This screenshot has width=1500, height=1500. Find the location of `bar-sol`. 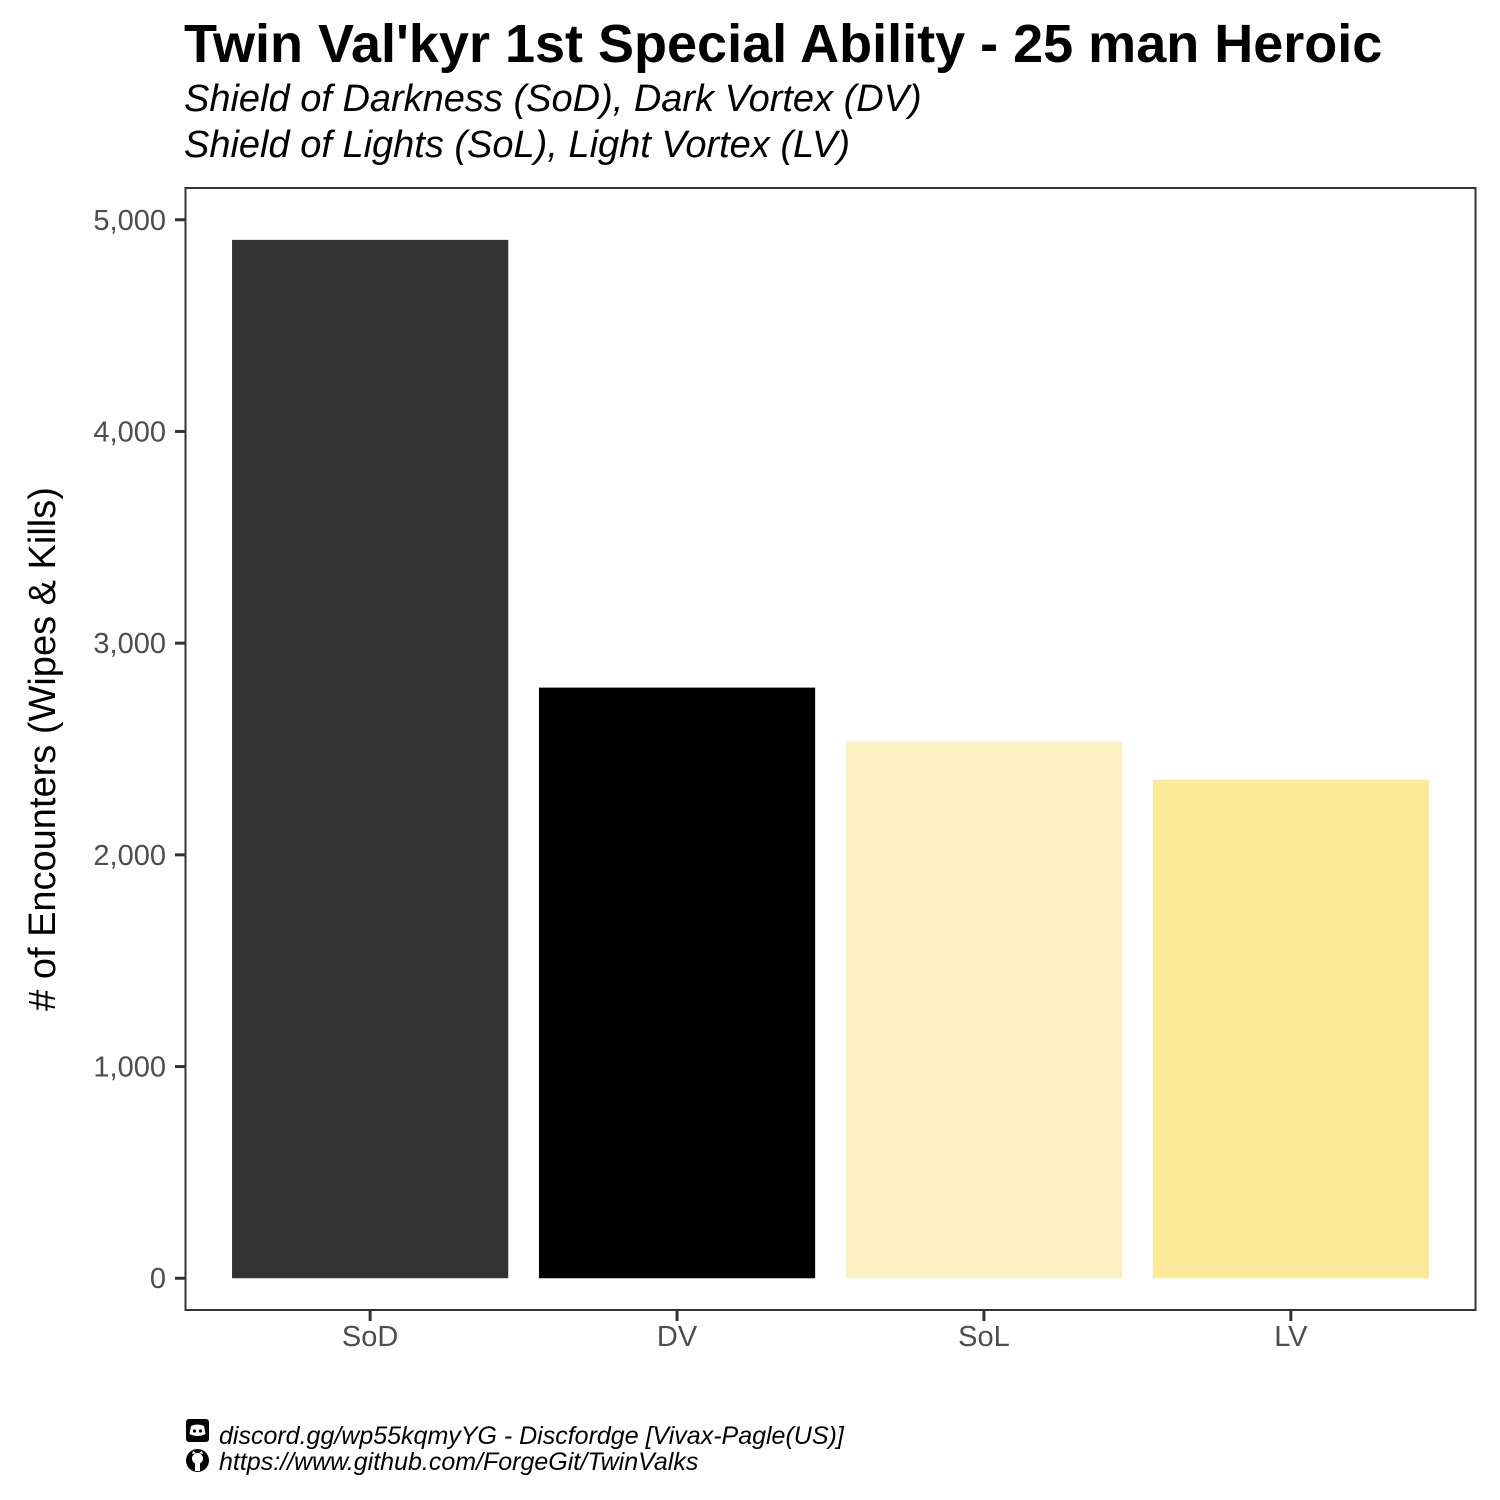

bar-sol is located at coordinates (984, 1010).